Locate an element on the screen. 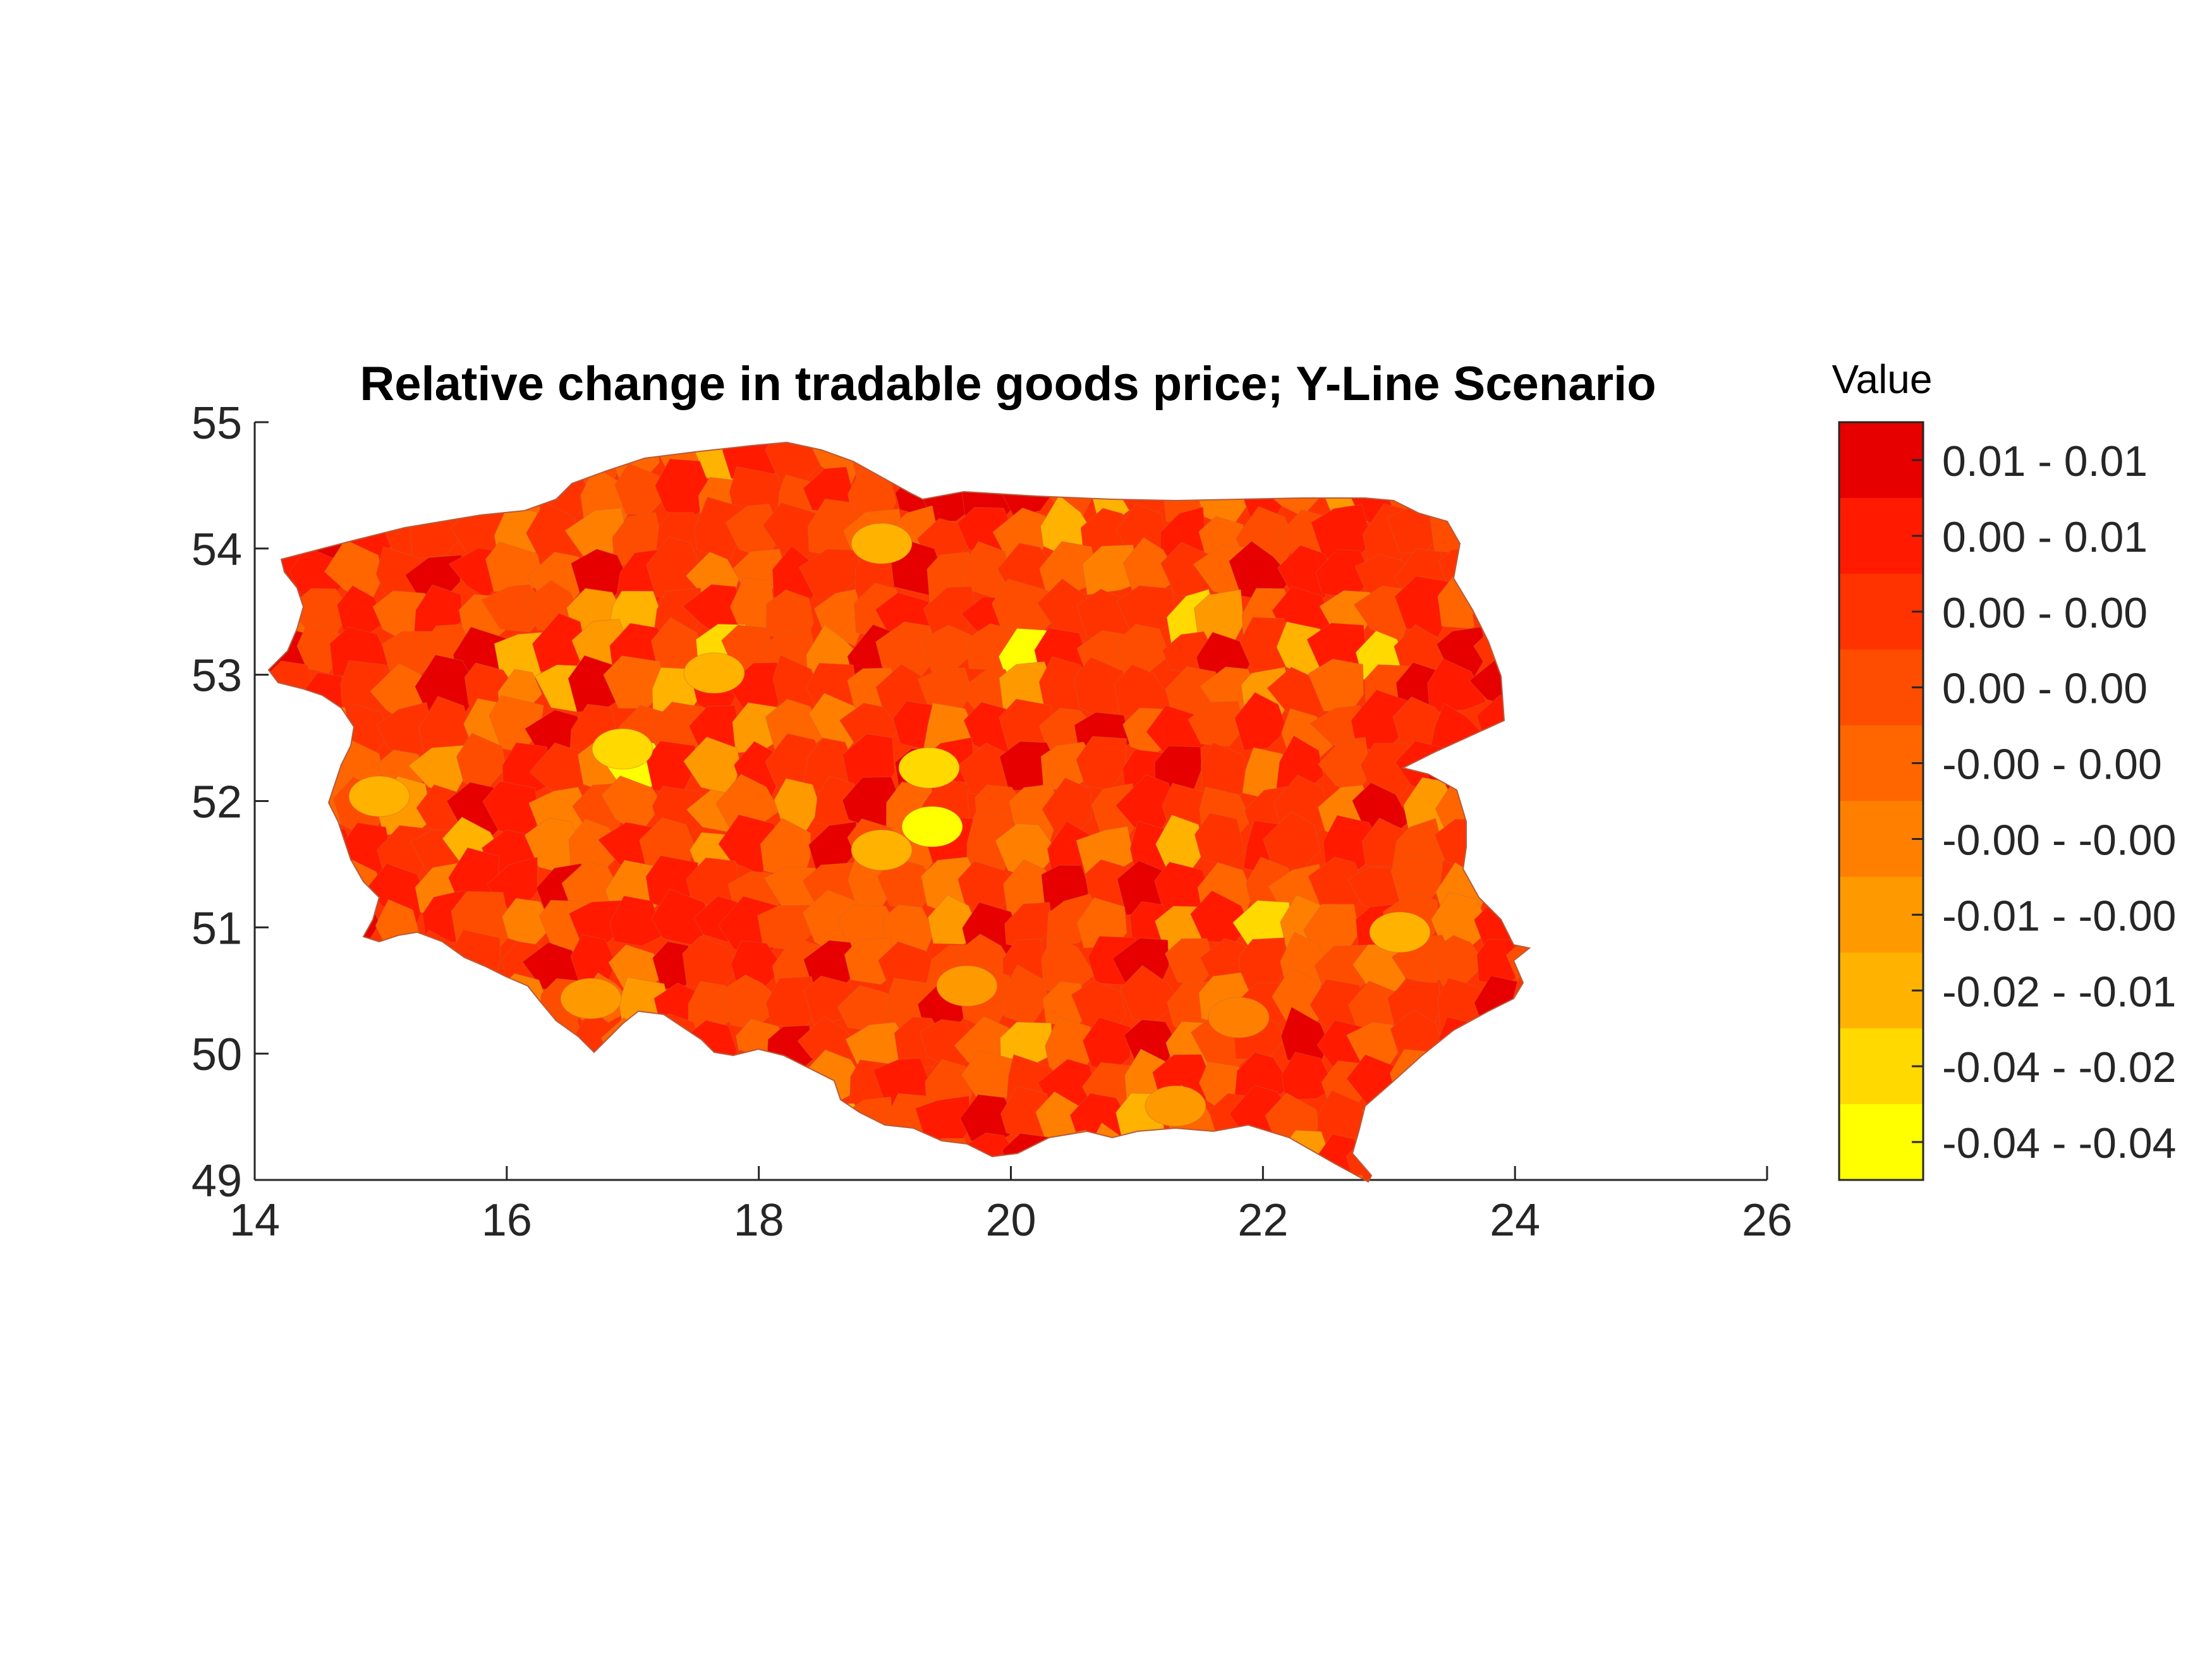 The image size is (2212, 1659). legend-label: -0.00 - -0.00 is located at coordinates (2059, 840).